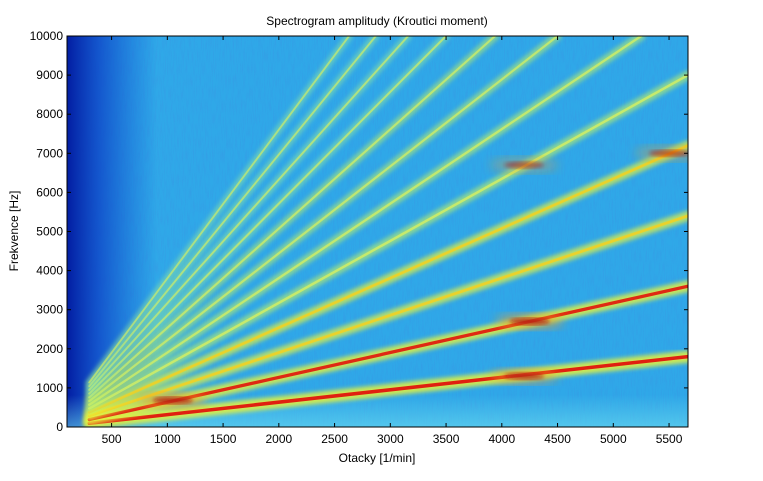 Image resolution: width=763 pixels, height=481 pixels. What do you see at coordinates (49, 153) in the screenshot?
I see `y-tick-label: 7000` at bounding box center [49, 153].